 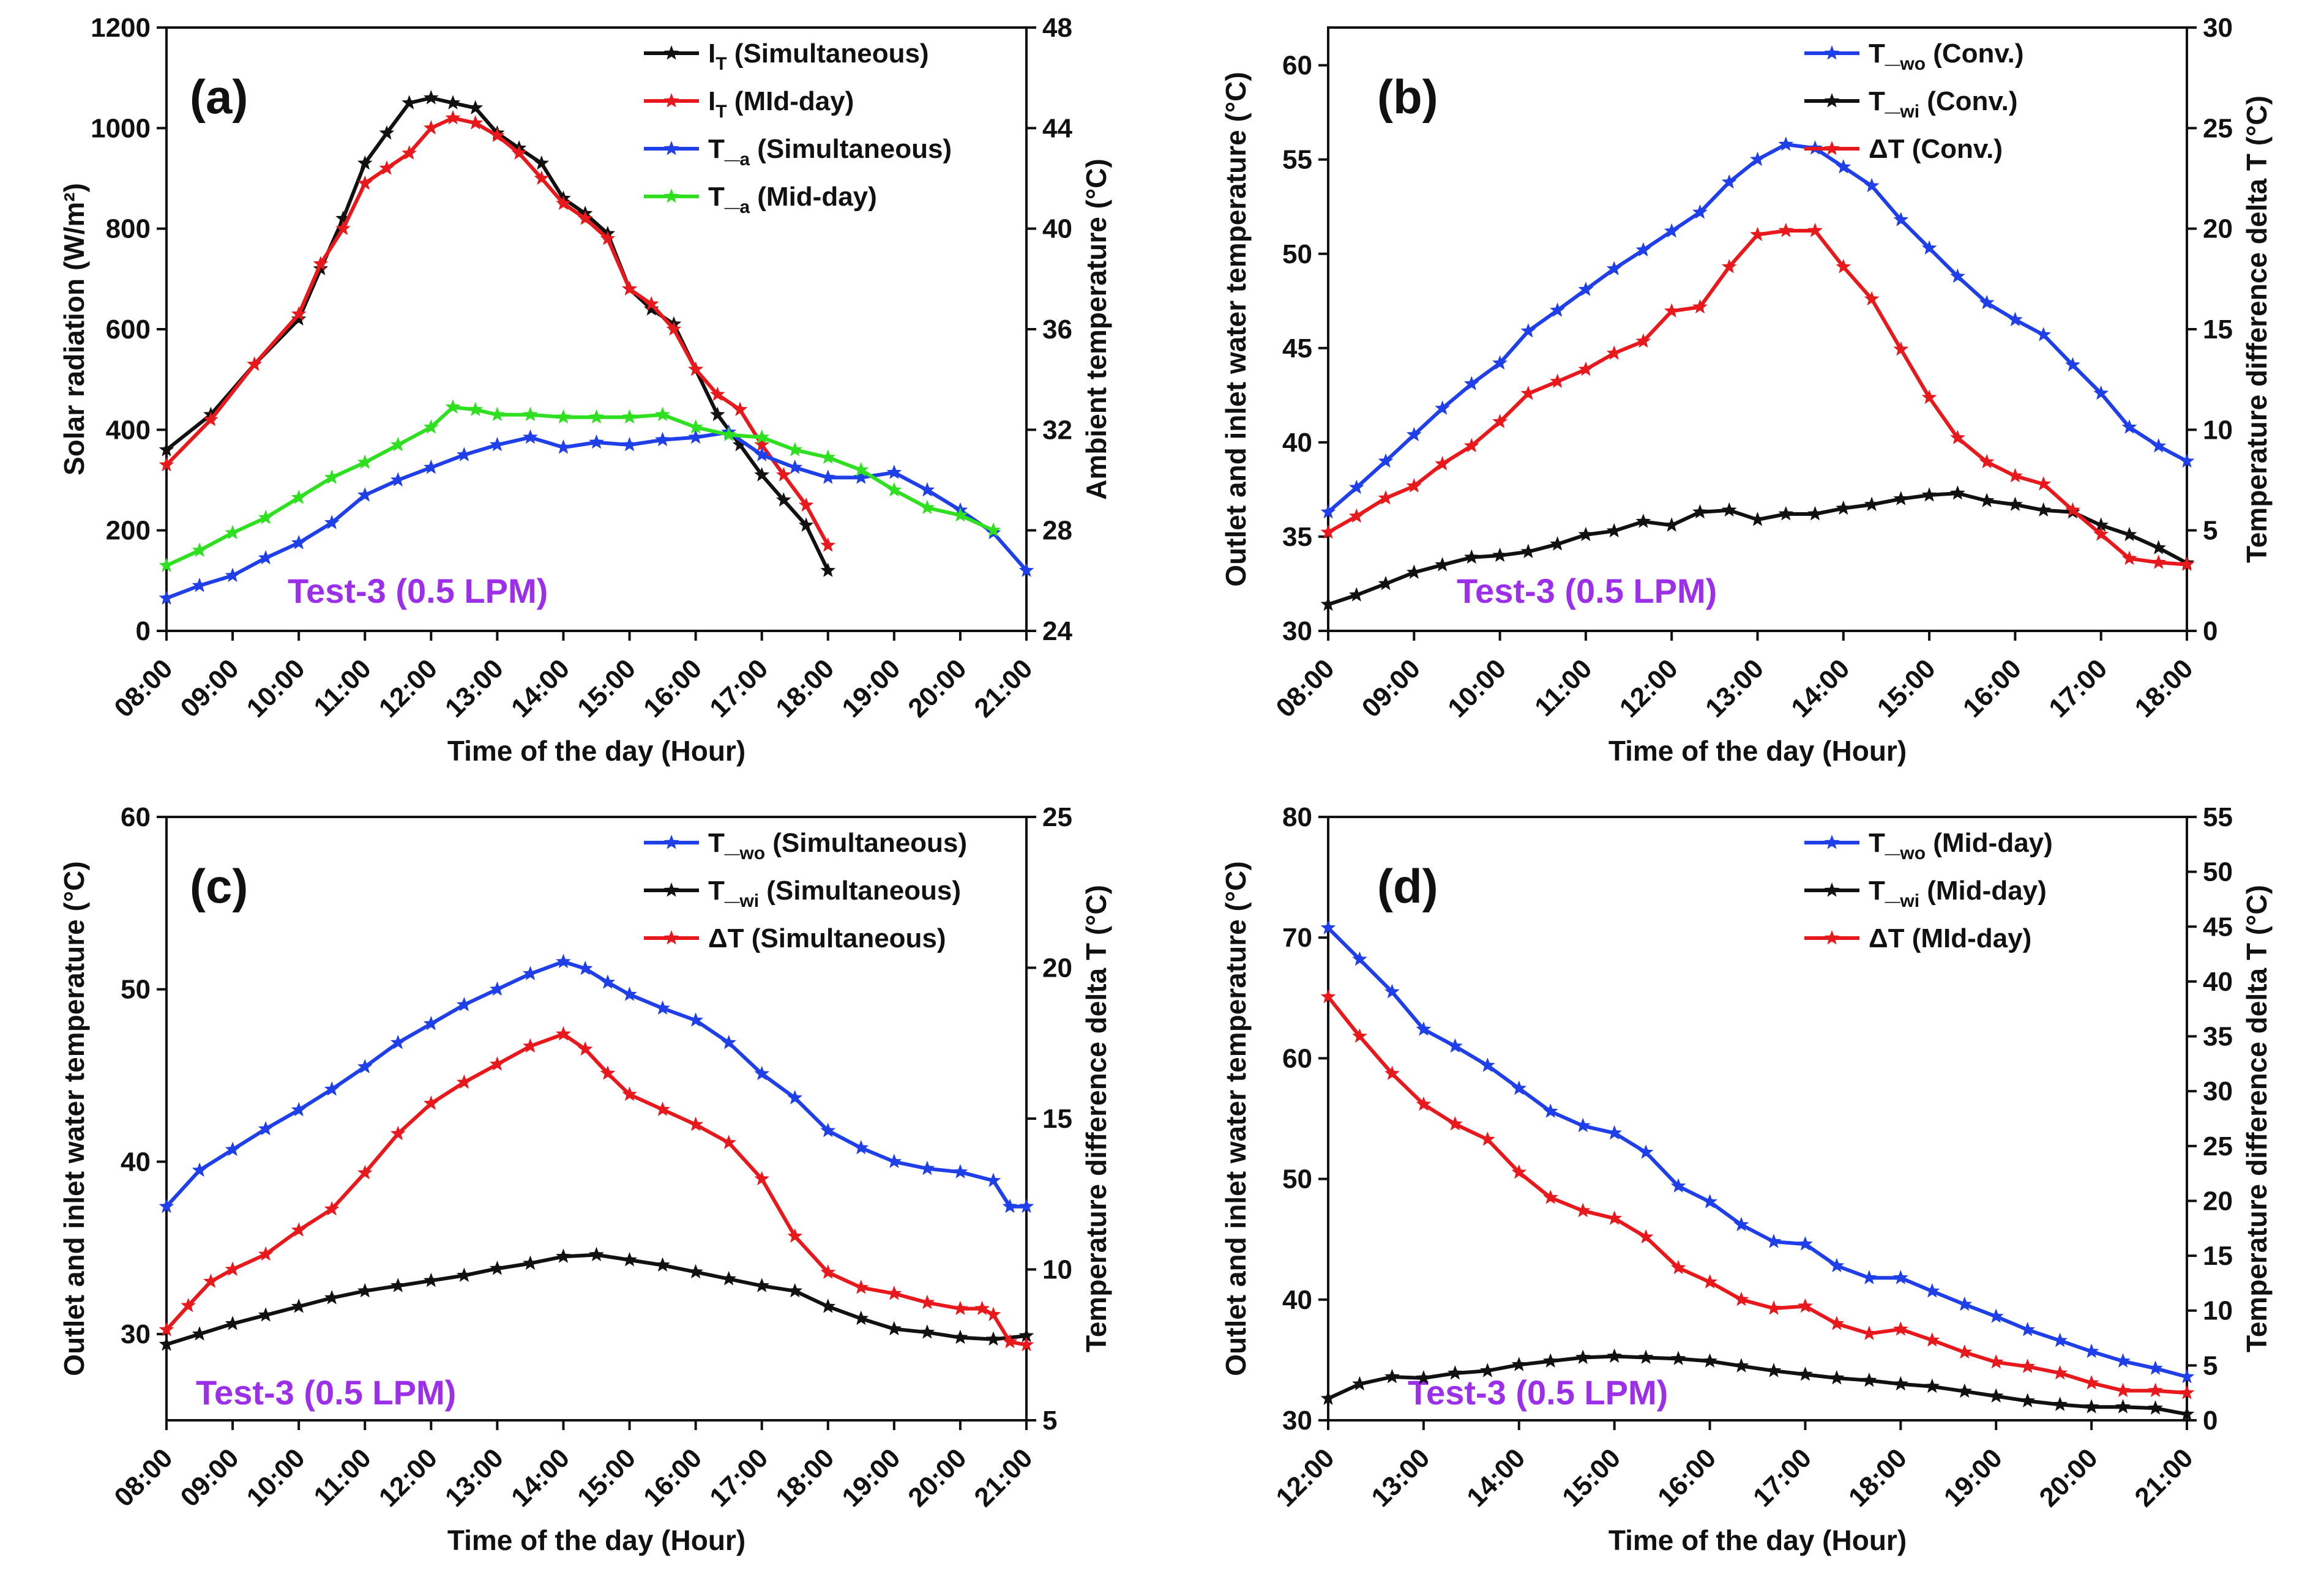 What do you see at coordinates (1400, 1478) in the screenshot?
I see `x-tick-label: 13:00` at bounding box center [1400, 1478].